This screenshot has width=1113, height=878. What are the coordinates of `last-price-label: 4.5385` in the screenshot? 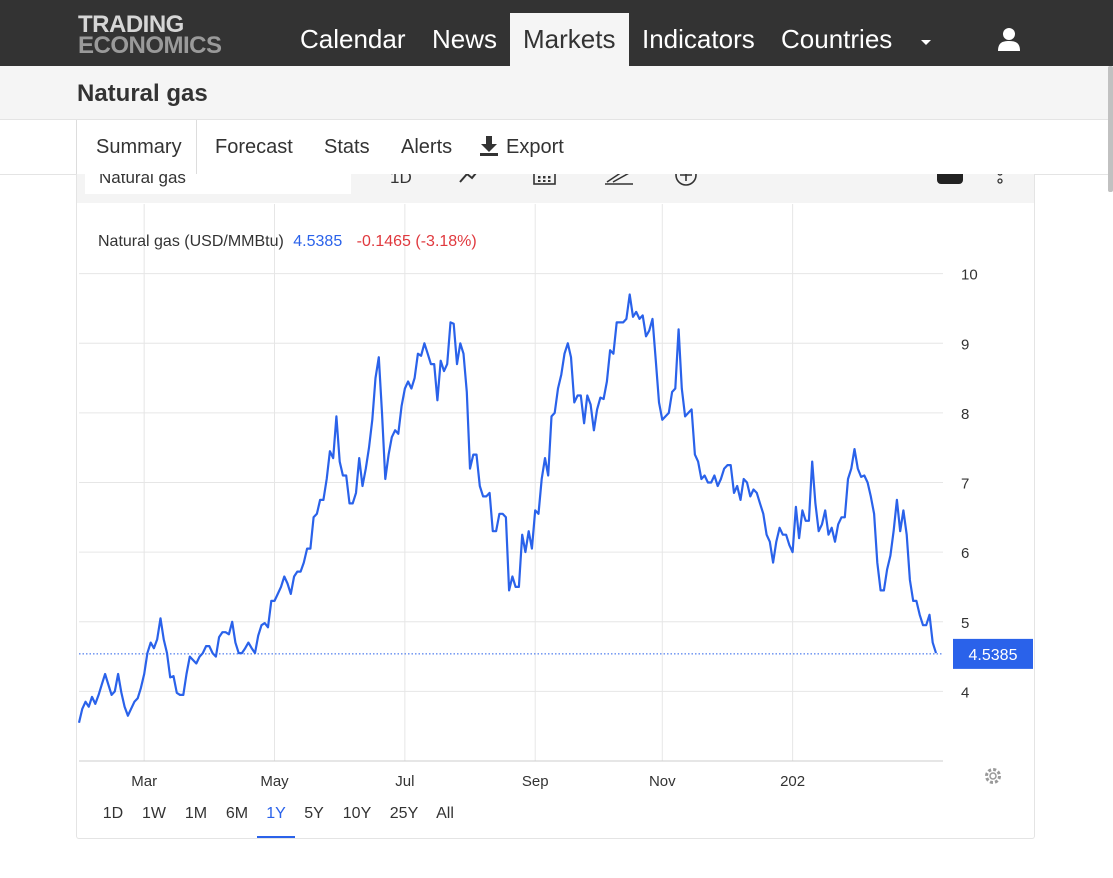 It's located at (993, 655).